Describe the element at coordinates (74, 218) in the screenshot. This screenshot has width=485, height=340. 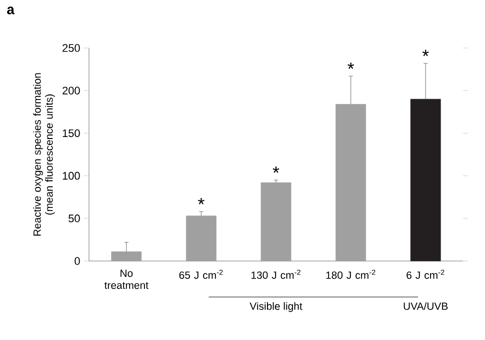
I see `y-tick-label: 50` at that location.